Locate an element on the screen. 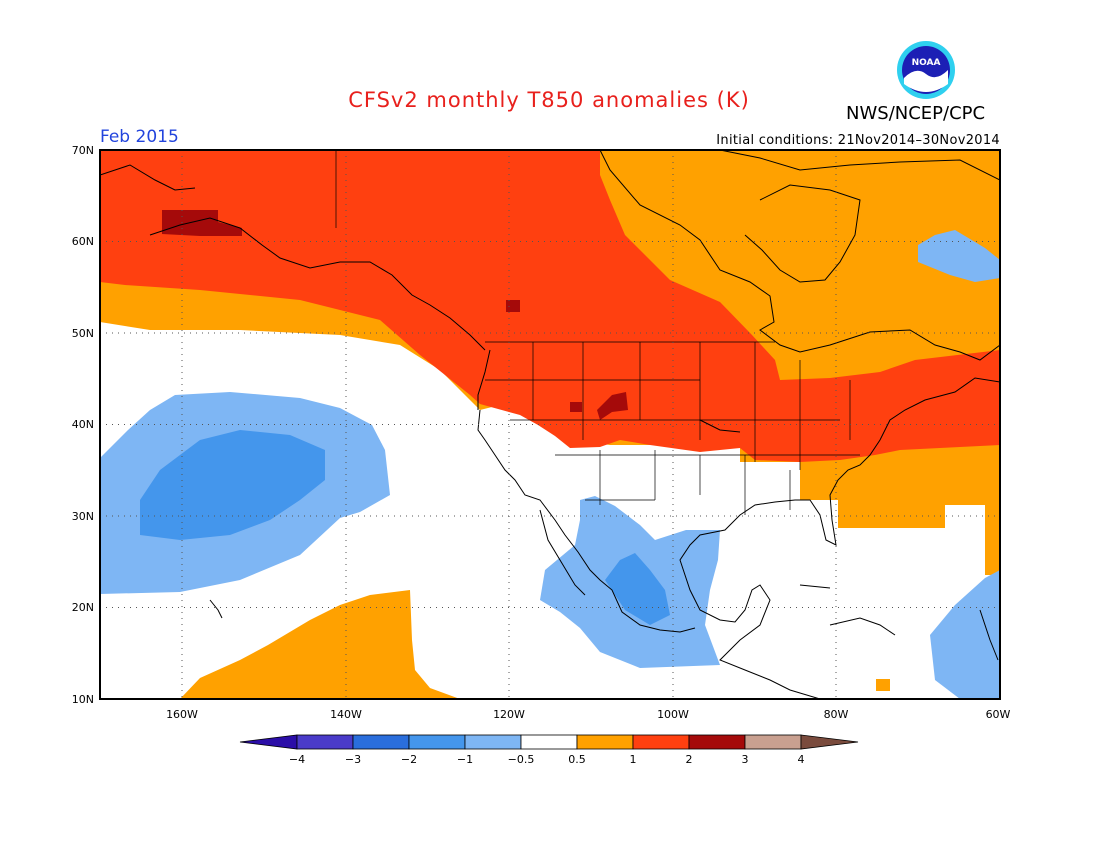 This screenshot has height=850, width=1100. lon-tick-label: 120W is located at coordinates (509, 714).